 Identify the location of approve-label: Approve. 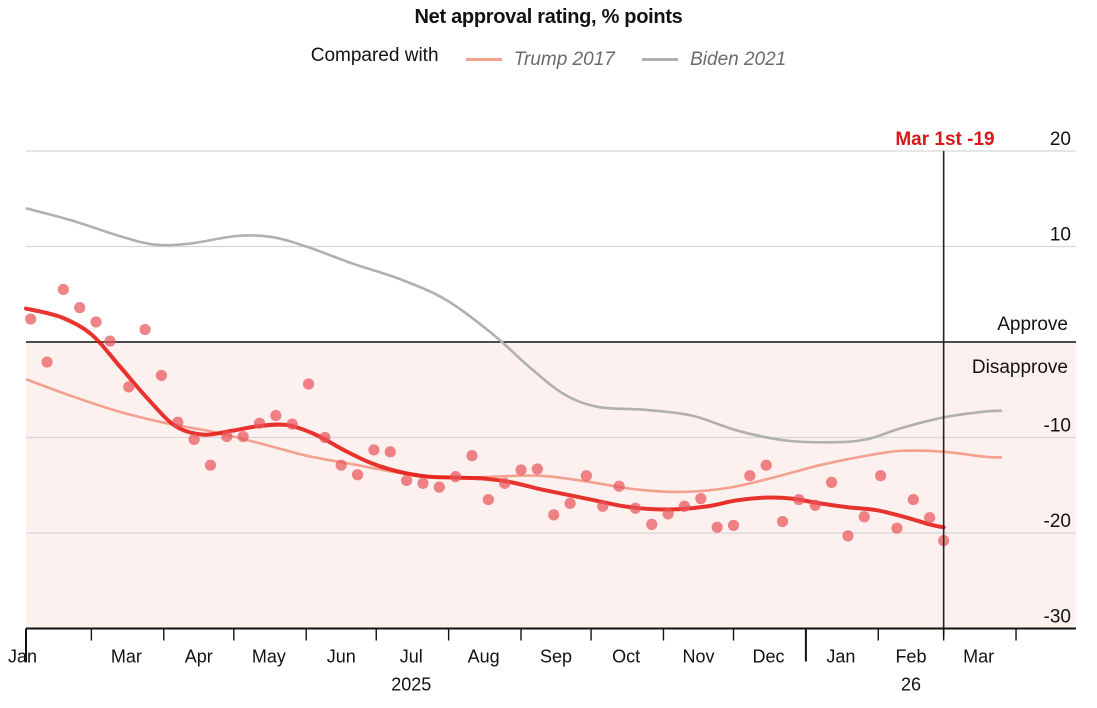
(1032, 324).